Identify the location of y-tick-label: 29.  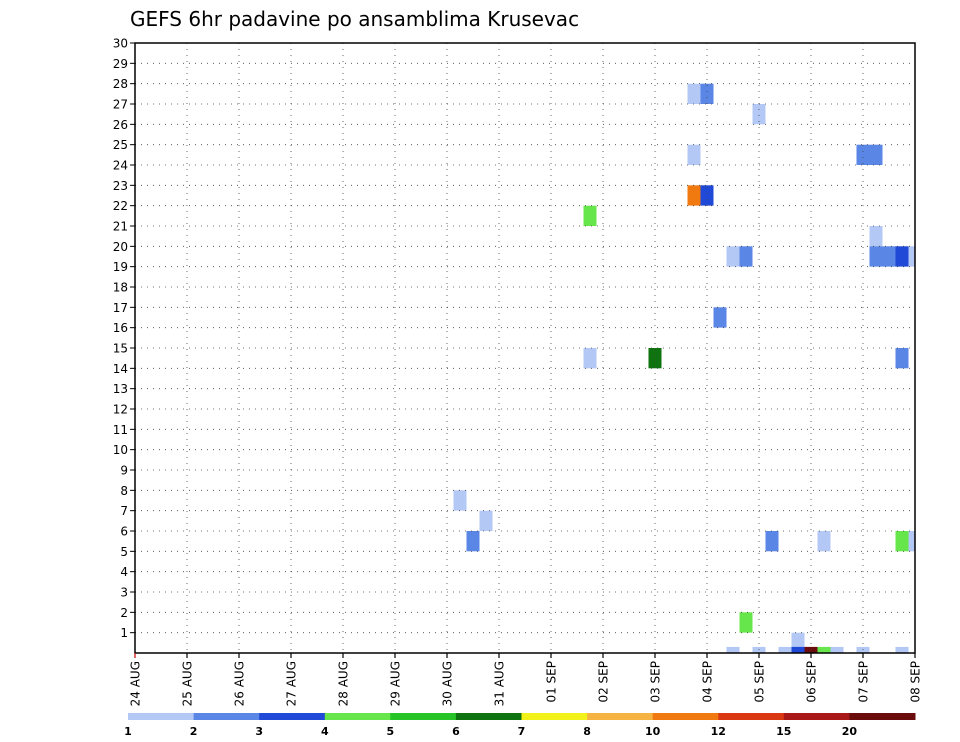
(120, 64).